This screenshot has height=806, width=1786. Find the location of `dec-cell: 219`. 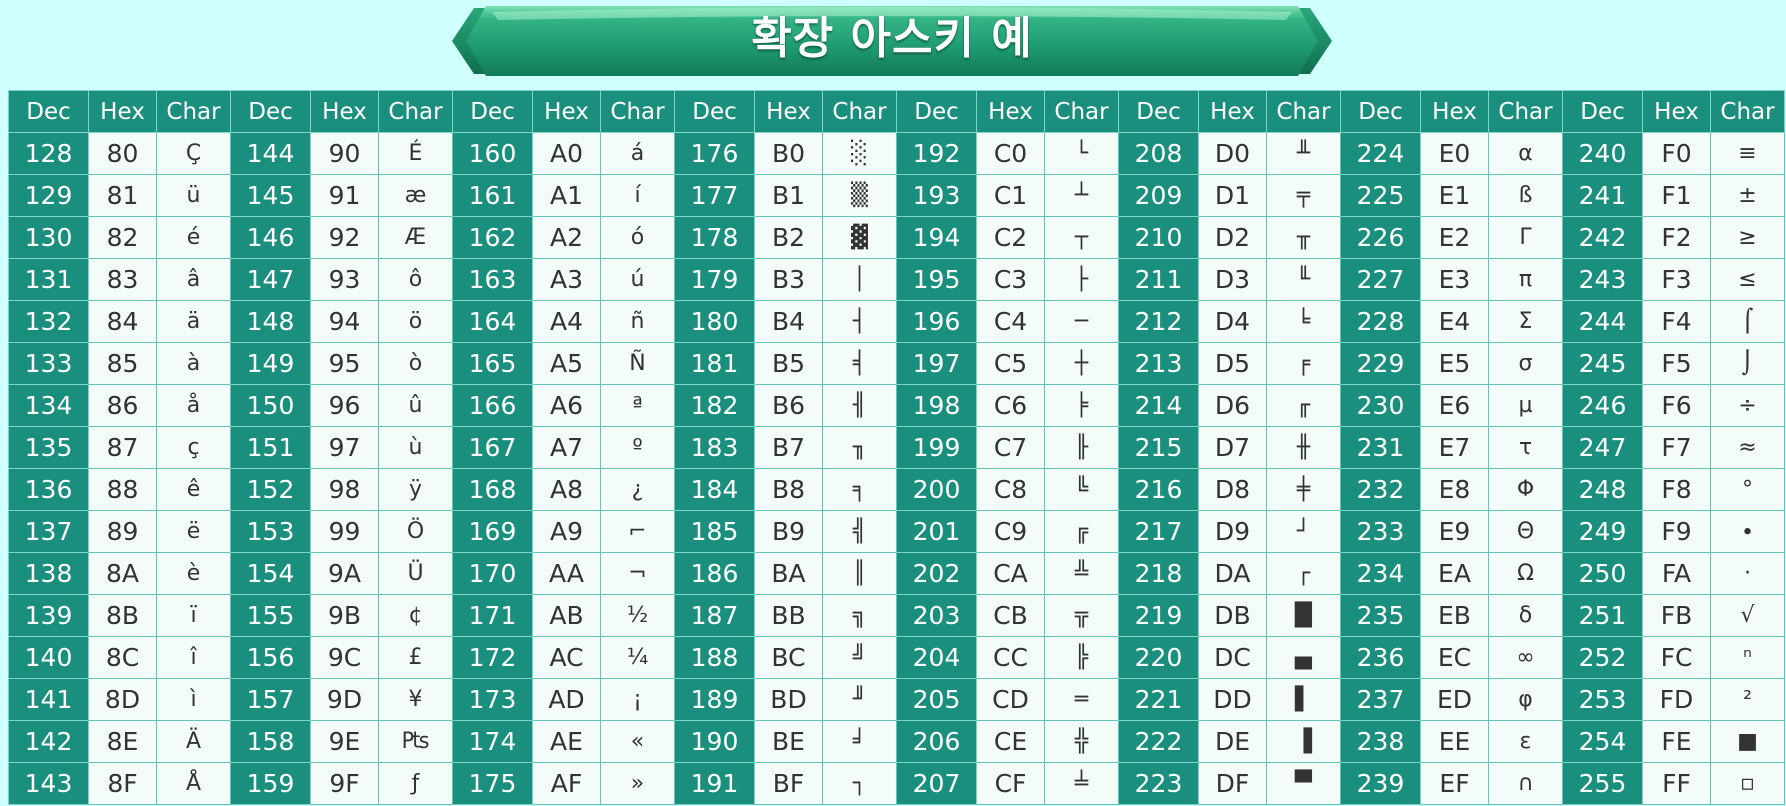

dec-cell: 219 is located at coordinates (1158, 615).